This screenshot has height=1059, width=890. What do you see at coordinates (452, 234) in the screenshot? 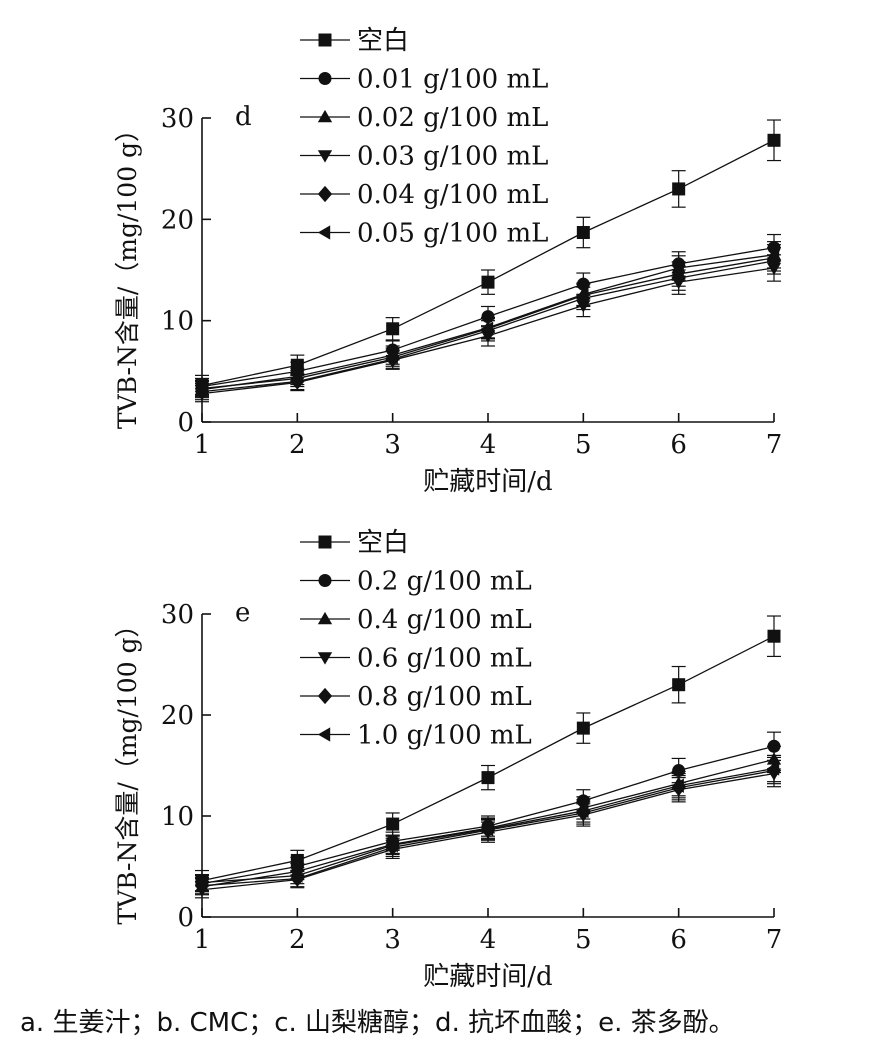
I see `legend-label: 0.05 g/100 mL` at bounding box center [452, 234].